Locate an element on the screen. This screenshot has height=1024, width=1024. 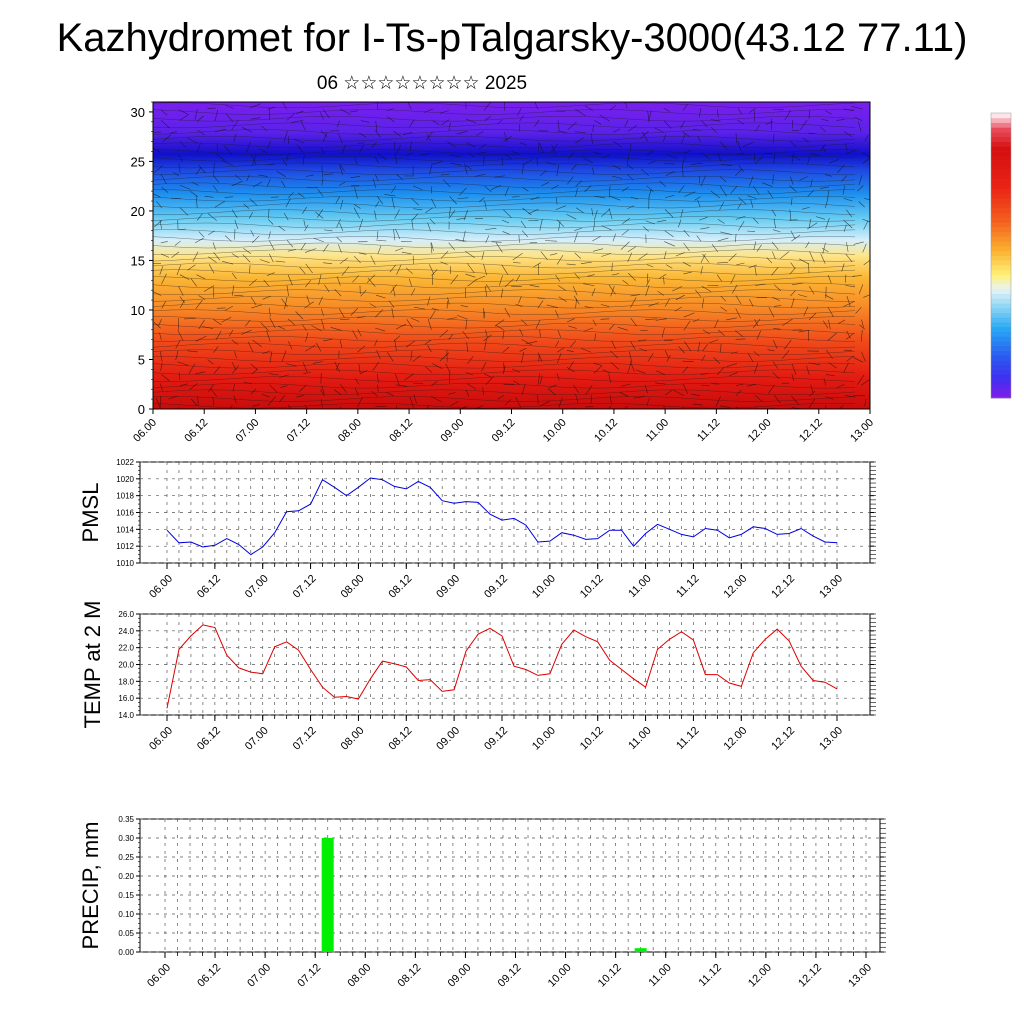
x-tick-label: 11.00 is located at coordinates (639, 738).